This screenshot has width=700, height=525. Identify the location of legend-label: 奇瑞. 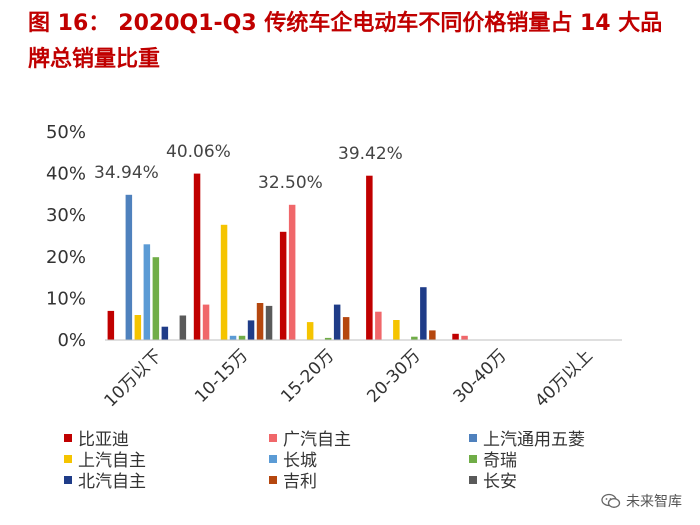
(500, 461).